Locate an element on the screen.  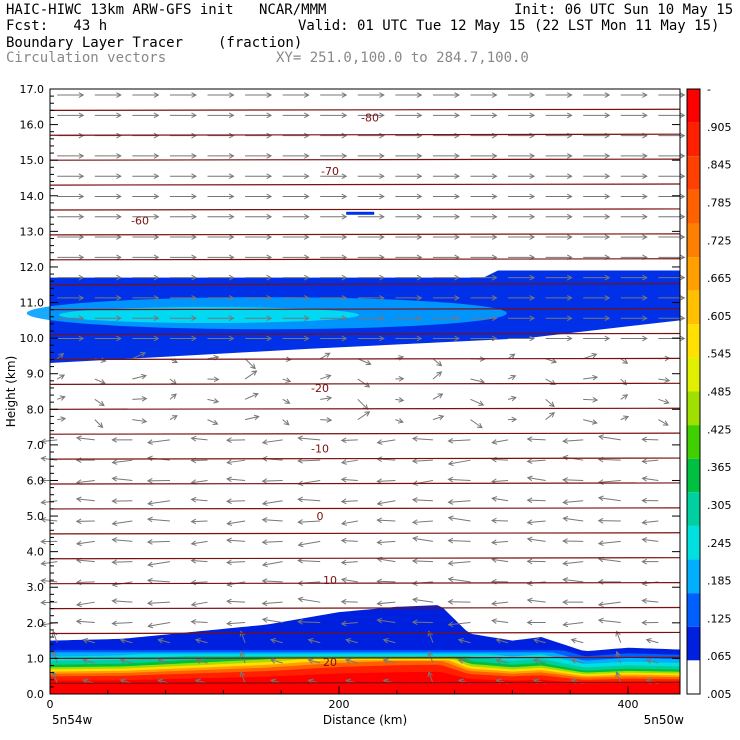
model-title: HAIC-HIWC 13km ARW-GFS init is located at coordinates (120, 10).